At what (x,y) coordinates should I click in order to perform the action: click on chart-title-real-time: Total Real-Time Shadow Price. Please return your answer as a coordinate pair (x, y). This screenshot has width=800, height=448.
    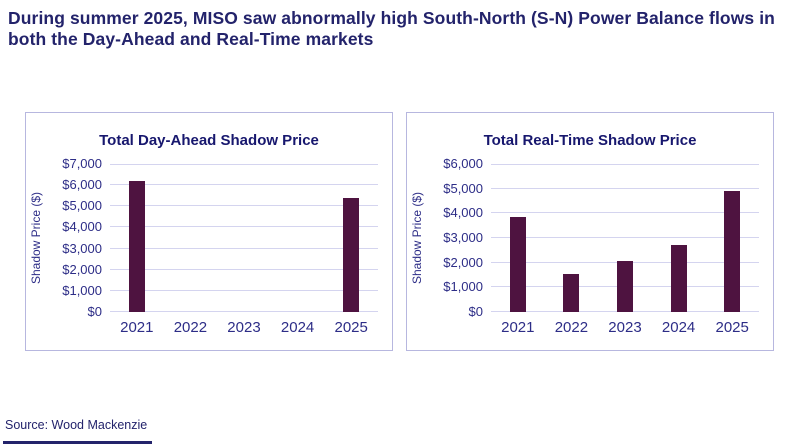
    Looking at the image, I should click on (590, 140).